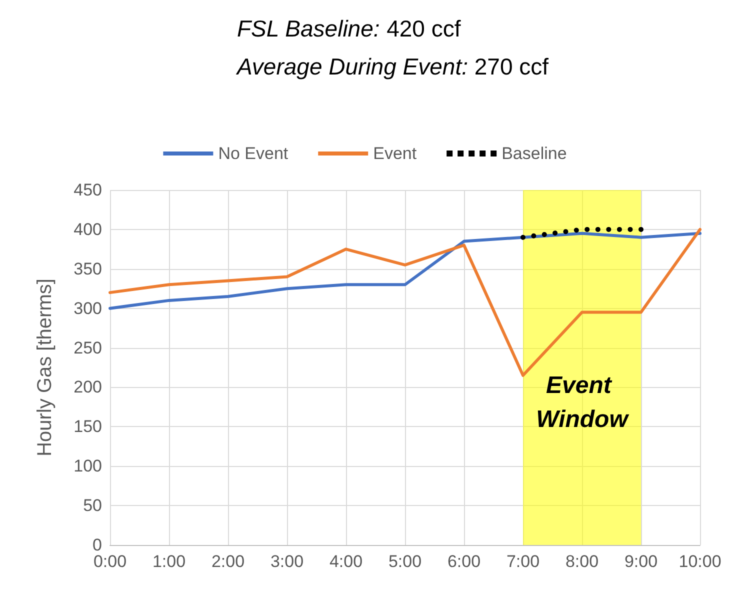  What do you see at coordinates (88, 268) in the screenshot?
I see `y-tick-label: 350` at bounding box center [88, 268].